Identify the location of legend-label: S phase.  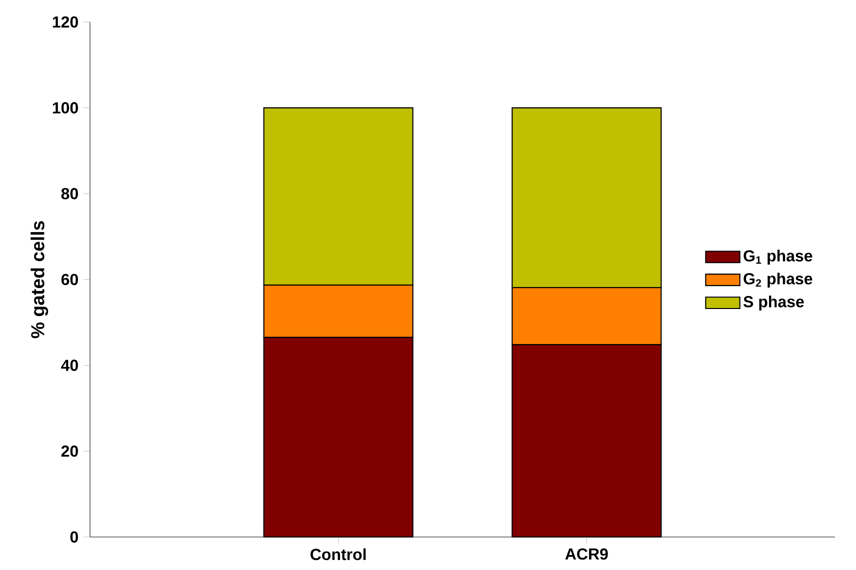
(774, 303).